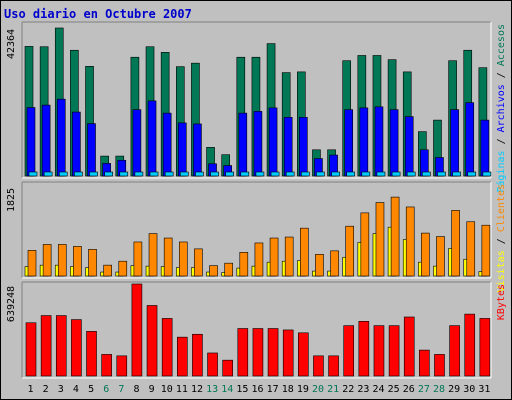 Image resolution: width=512 pixels, height=400 pixels. Describe the element at coordinates (501, 45) in the screenshot. I see `legend-accesos: Accesos` at that location.